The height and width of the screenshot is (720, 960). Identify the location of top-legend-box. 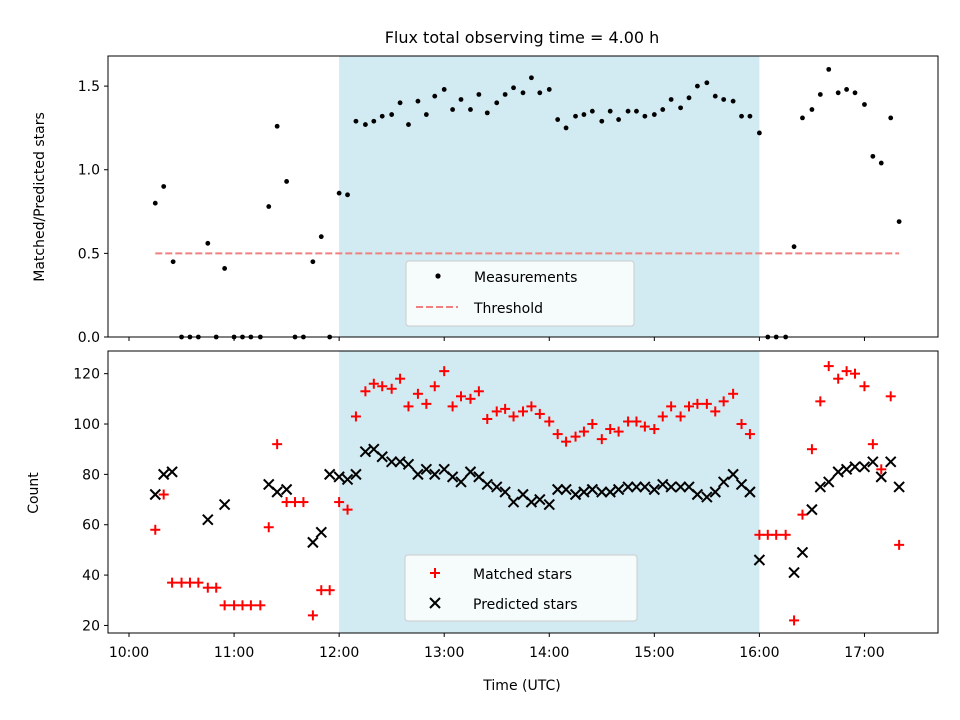
(520, 293).